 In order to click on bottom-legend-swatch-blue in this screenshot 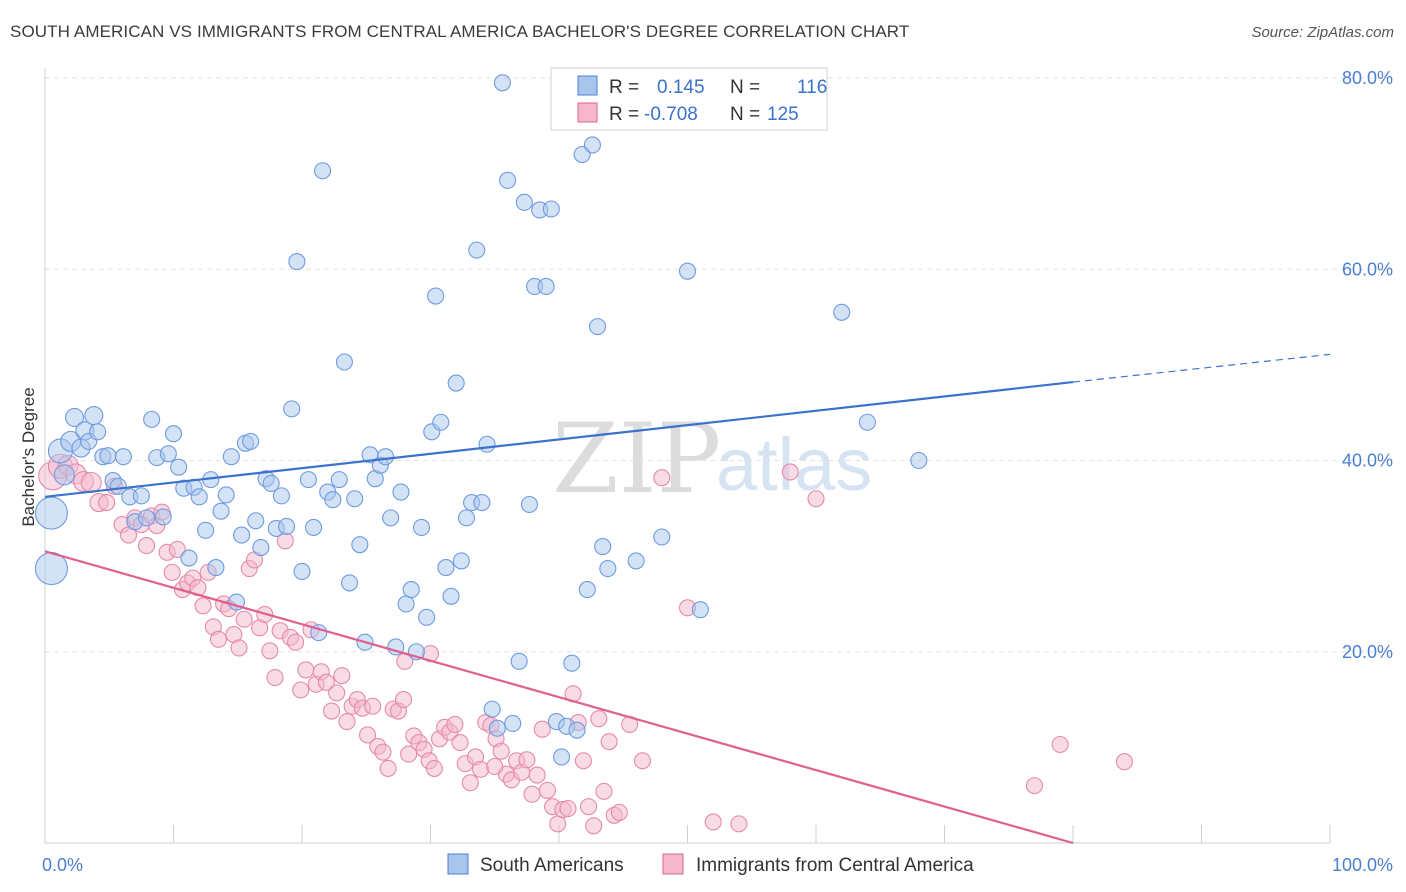, I will do `click(458, 864)`.